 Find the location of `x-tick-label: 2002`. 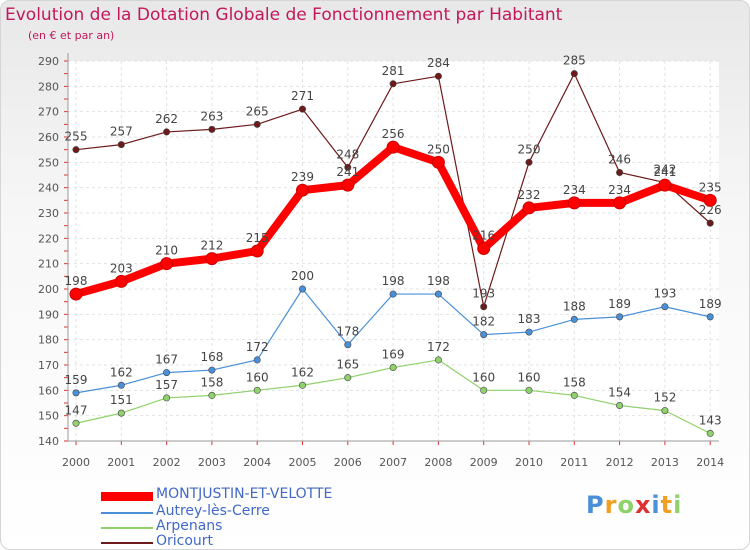

x-tick-label: 2002 is located at coordinates (167, 462).